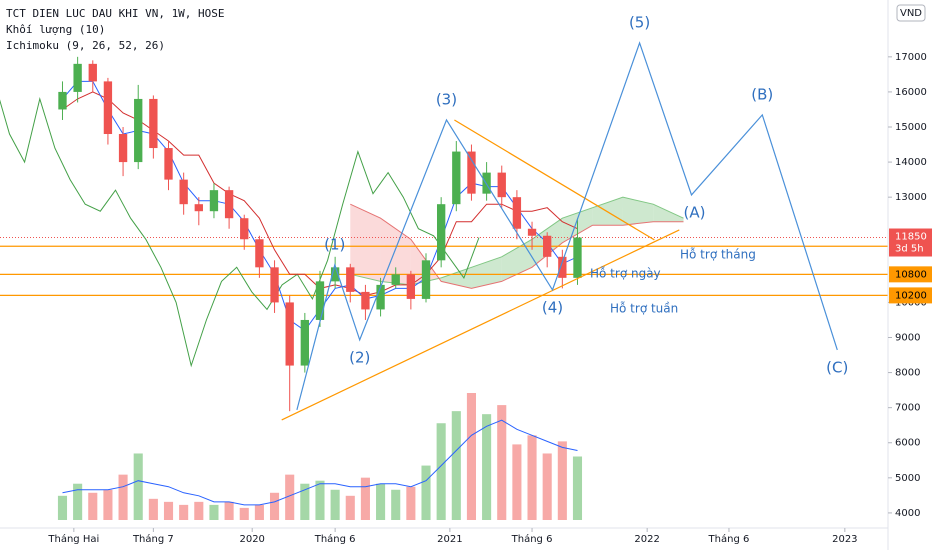 Image resolution: width=932 pixels, height=550 pixels. Describe the element at coordinates (359, 357) in the screenshot. I see `wave-label: (2)` at that location.